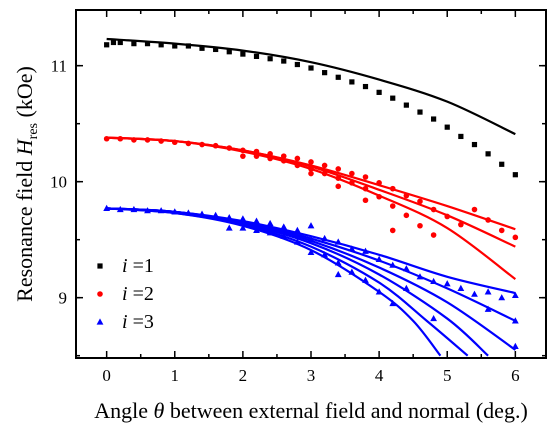  I want to click on x-tick-label: 2, so click(243, 375).